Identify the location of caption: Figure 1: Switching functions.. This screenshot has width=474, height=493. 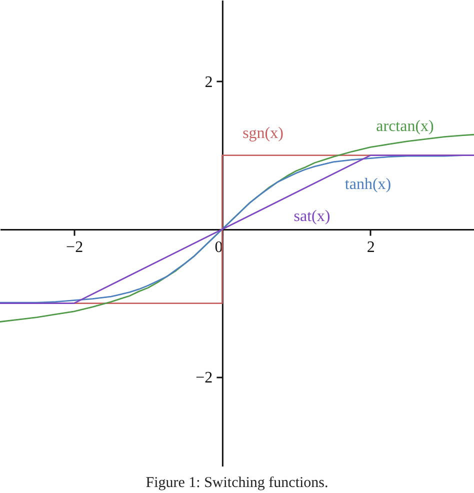
(237, 483).